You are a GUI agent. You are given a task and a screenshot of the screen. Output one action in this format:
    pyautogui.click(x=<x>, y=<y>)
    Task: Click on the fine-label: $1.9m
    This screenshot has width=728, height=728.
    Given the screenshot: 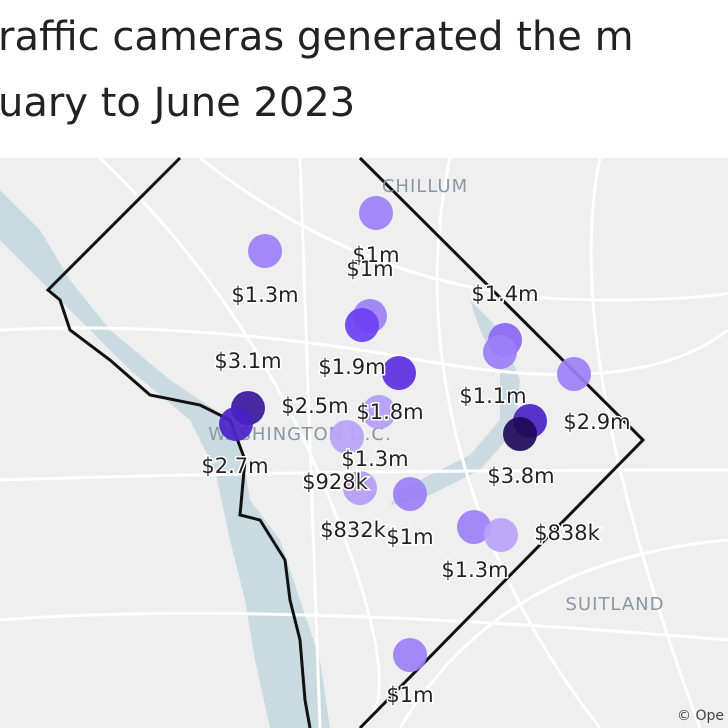 What is the action you would take?
    pyautogui.click(x=351, y=367)
    